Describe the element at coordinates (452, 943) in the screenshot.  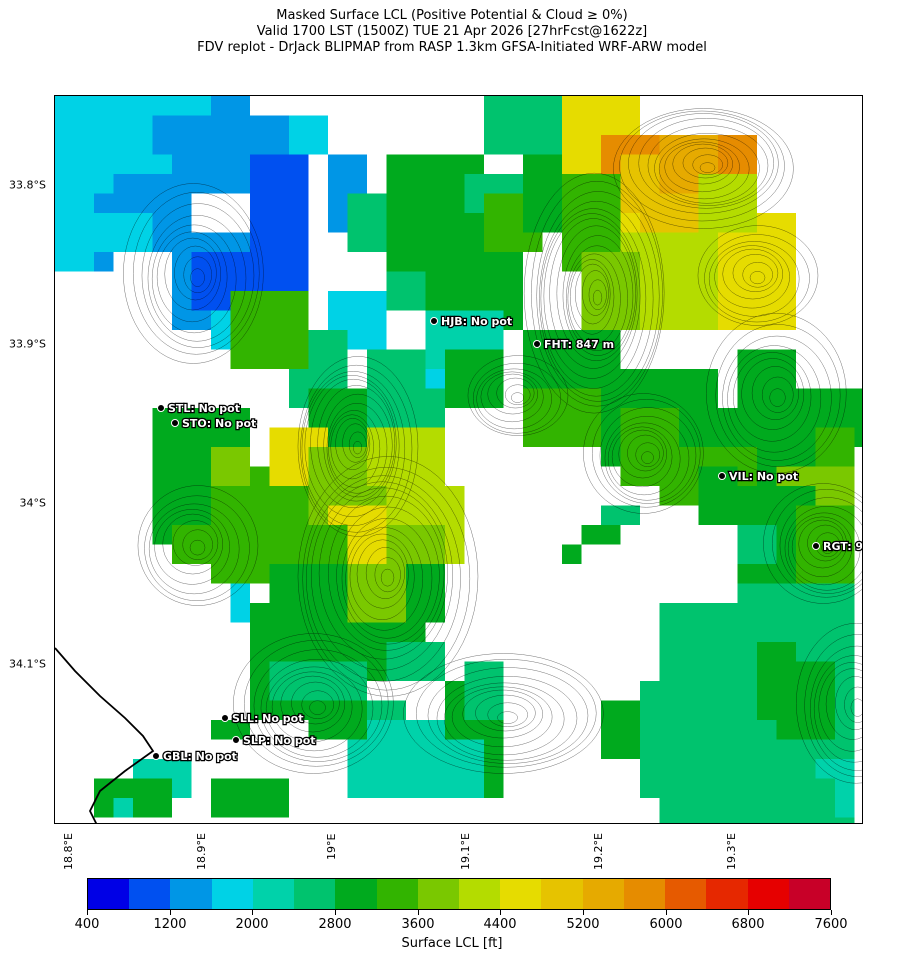
I see `colorbar-label: Surface LCL [ft]` at that location.